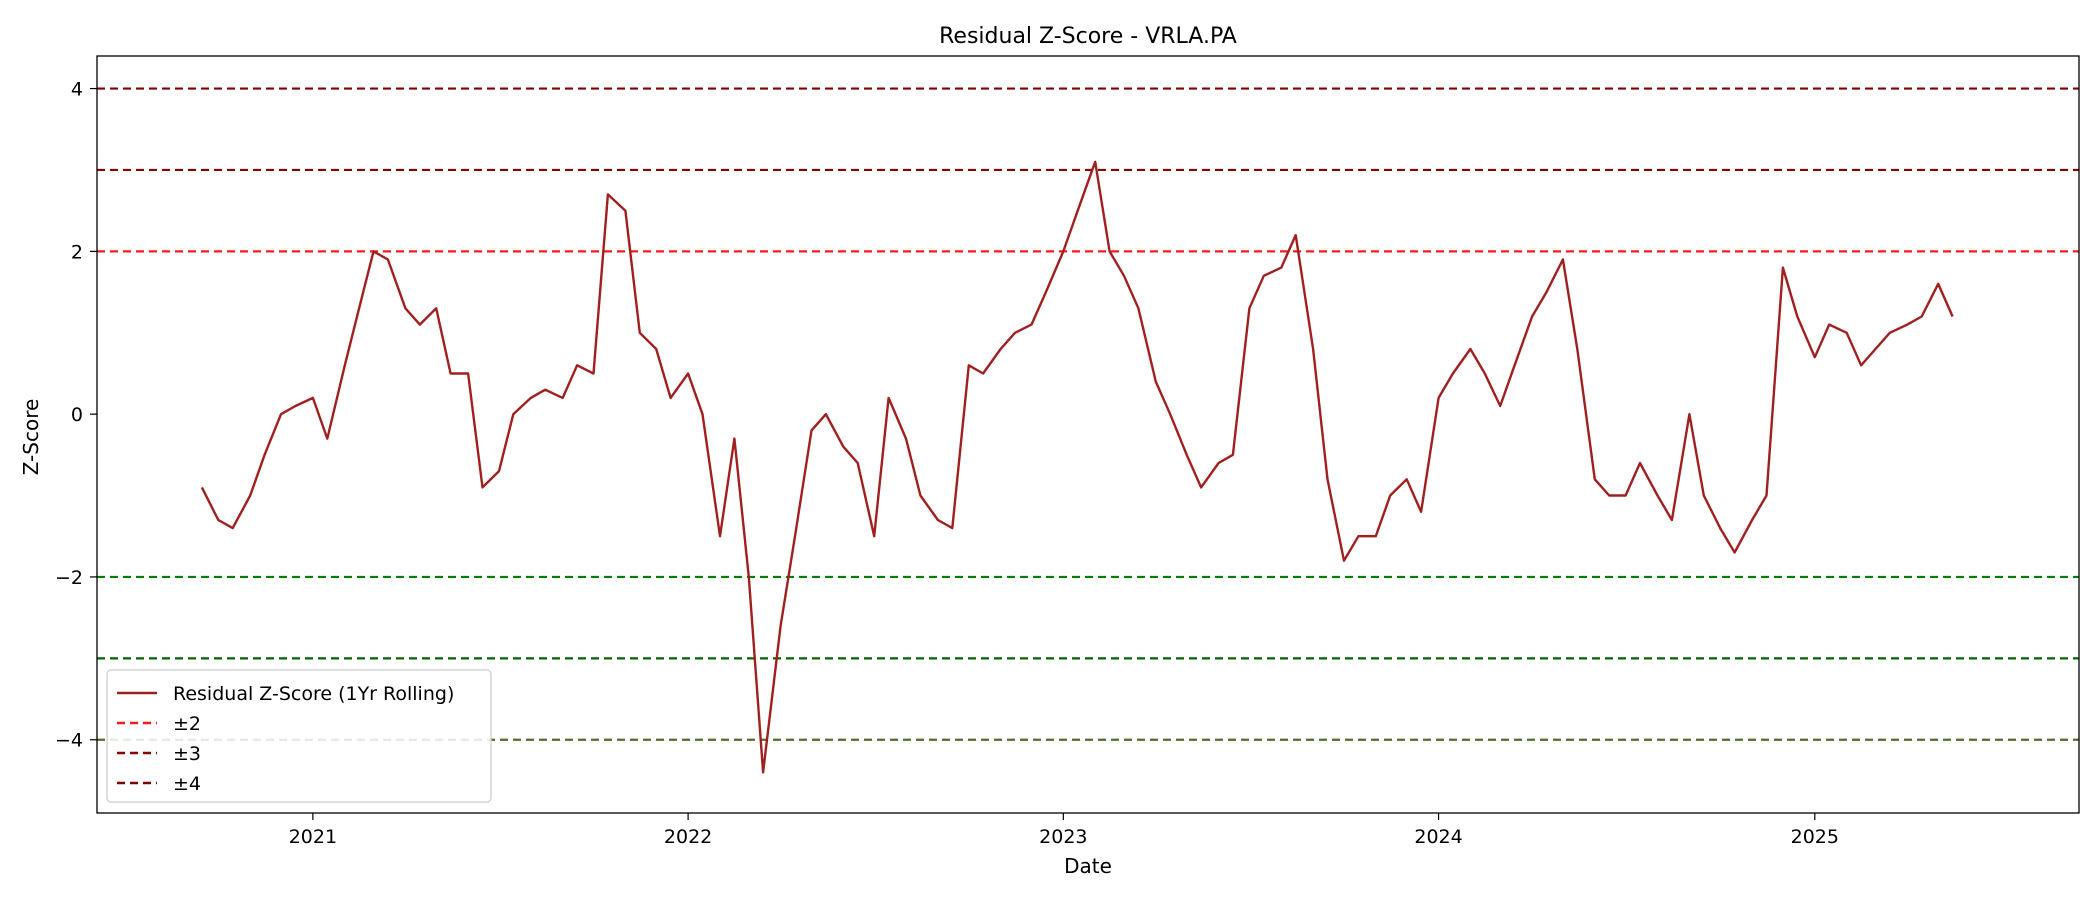  I want to click on y-tick-label: −4, so click(69, 741).